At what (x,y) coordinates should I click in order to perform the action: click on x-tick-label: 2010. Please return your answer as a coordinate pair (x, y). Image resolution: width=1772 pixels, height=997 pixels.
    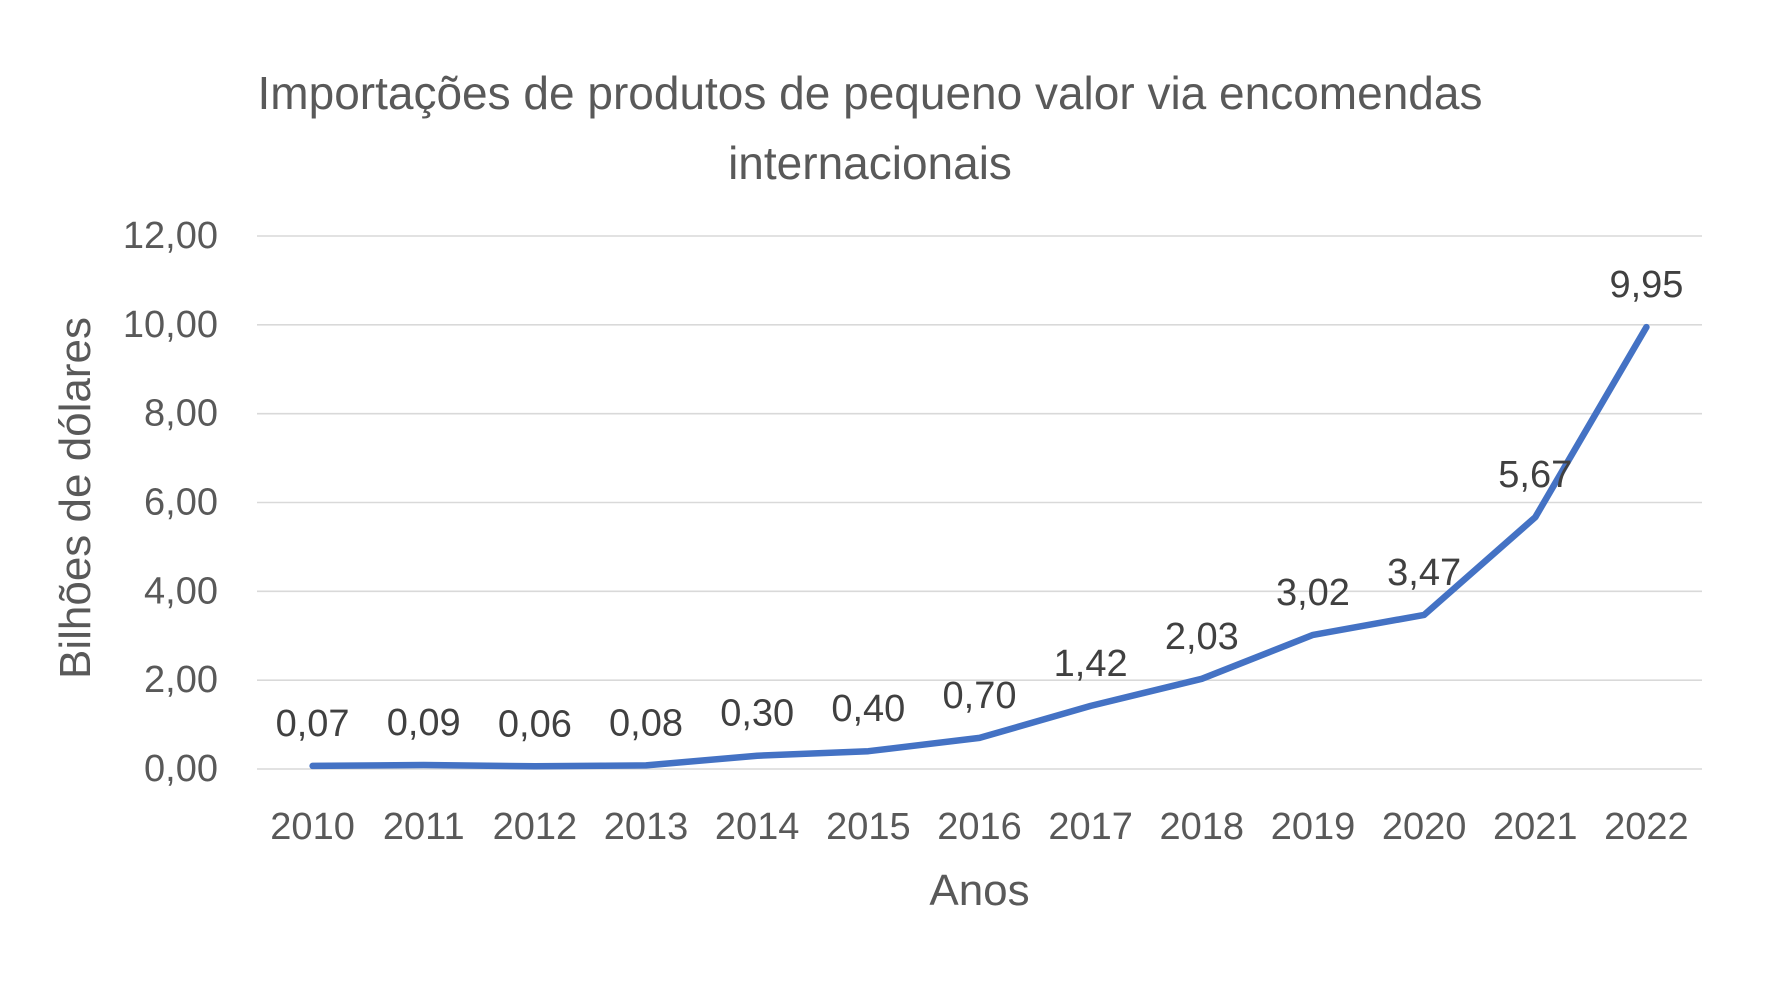
    Looking at the image, I should click on (312, 827).